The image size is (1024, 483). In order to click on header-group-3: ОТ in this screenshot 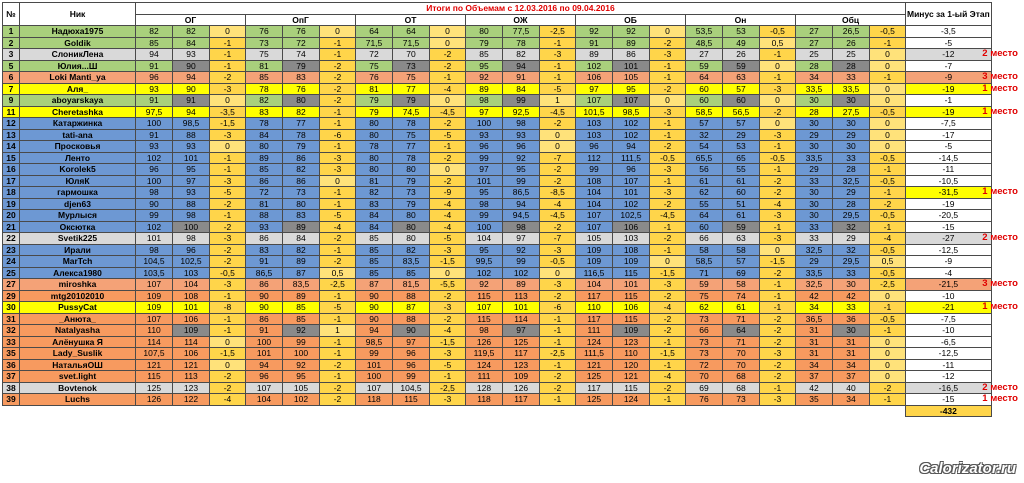, I will do `click(410, 19)`.